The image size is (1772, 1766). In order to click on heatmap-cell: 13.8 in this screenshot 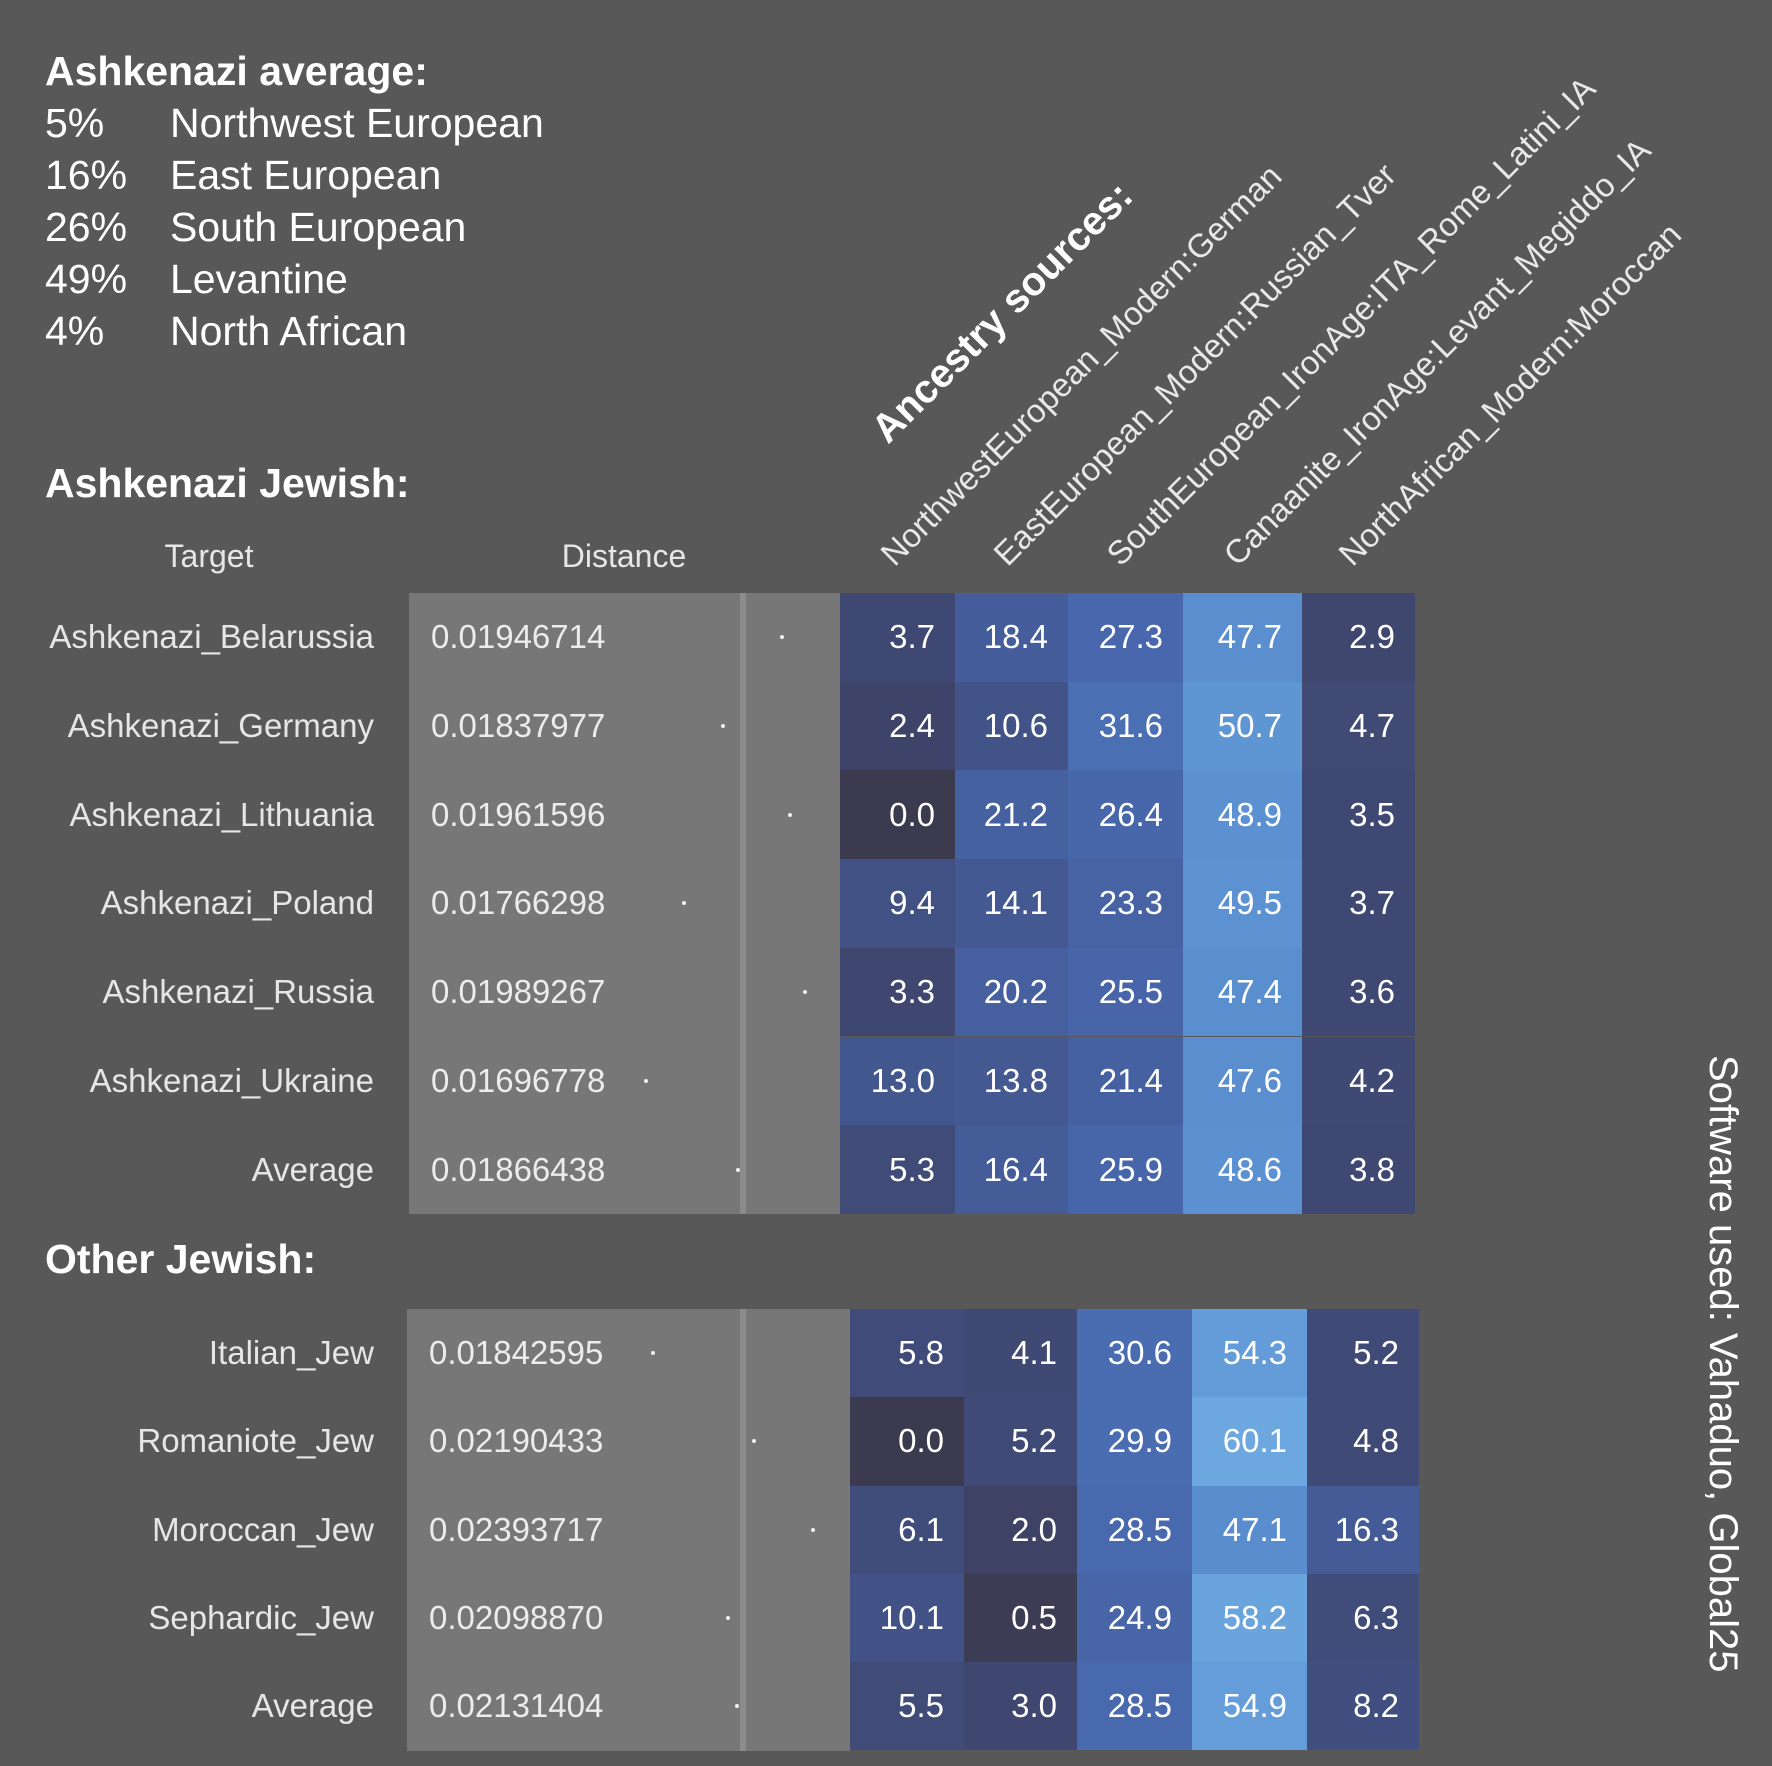, I will do `click(1011, 1081)`.